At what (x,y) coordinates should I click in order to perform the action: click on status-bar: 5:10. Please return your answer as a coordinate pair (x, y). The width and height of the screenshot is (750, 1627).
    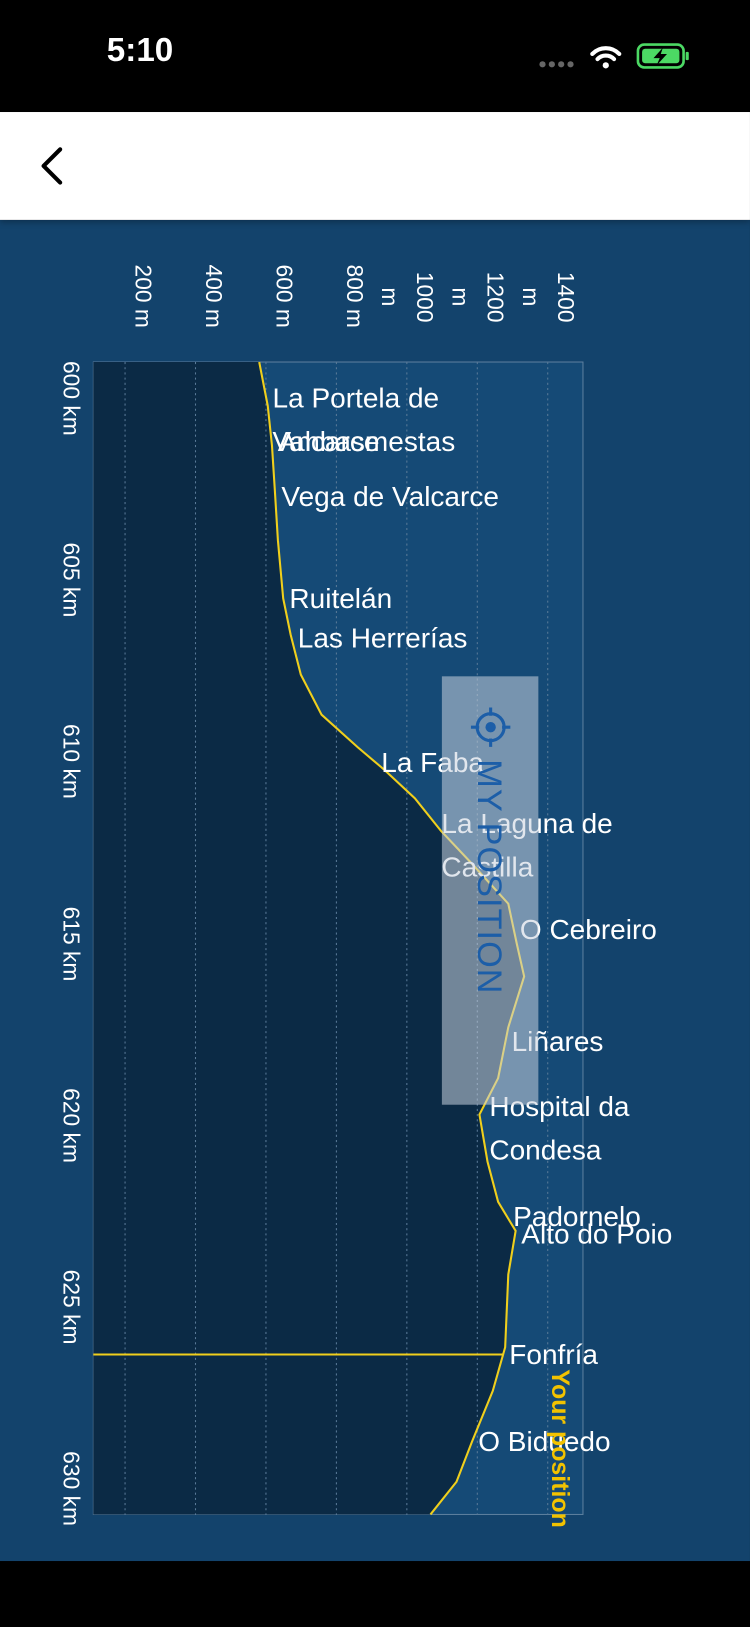
    Looking at the image, I should click on (375, 56).